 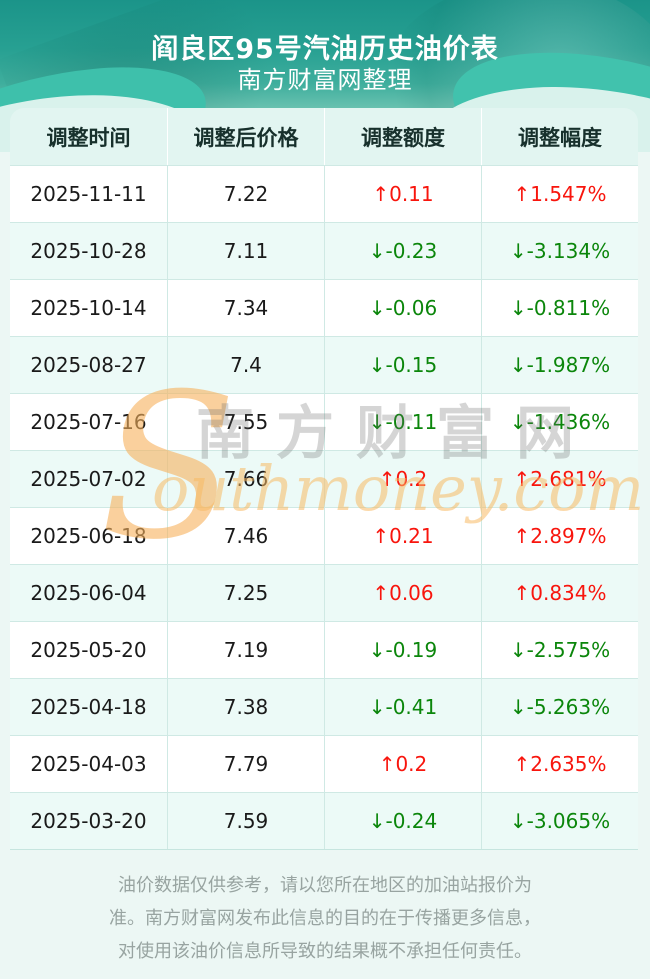 I want to click on cell-date: 2025-06-04, so click(x=88, y=593).